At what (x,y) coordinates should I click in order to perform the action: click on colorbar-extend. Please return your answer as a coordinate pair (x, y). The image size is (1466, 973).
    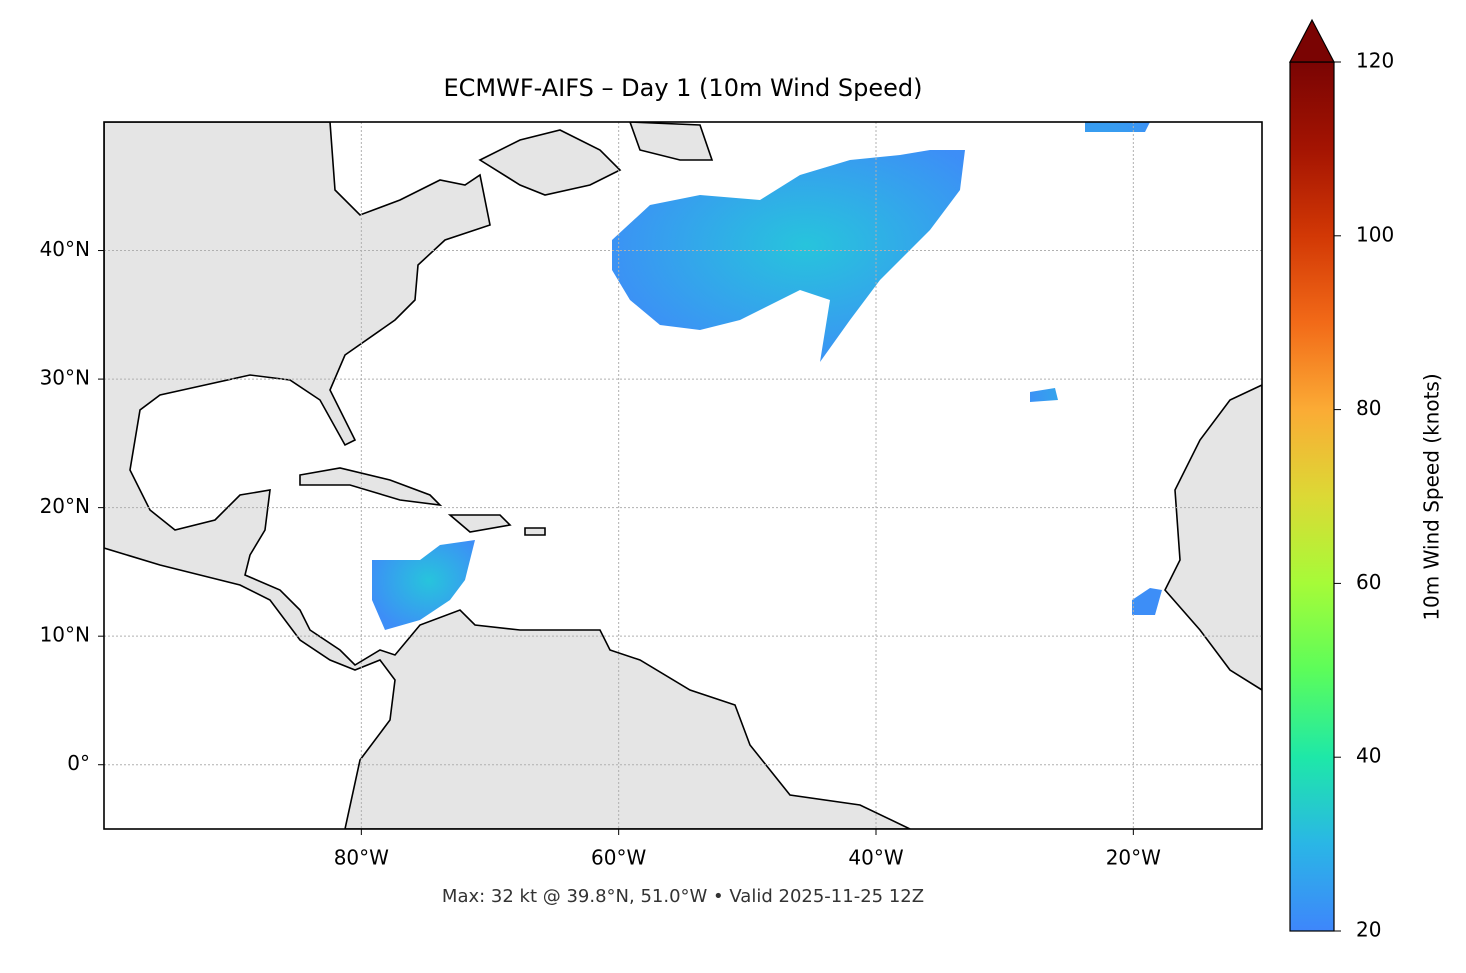
    Looking at the image, I should click on (1312, 40).